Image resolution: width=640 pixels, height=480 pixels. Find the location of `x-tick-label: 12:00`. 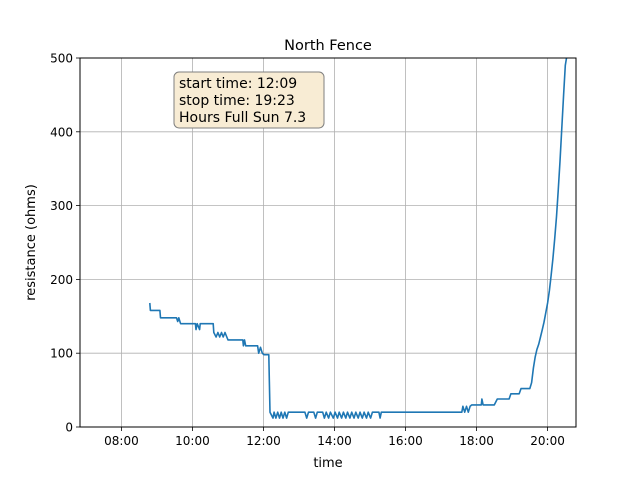

x-tick-label: 12:00 is located at coordinates (263, 441).